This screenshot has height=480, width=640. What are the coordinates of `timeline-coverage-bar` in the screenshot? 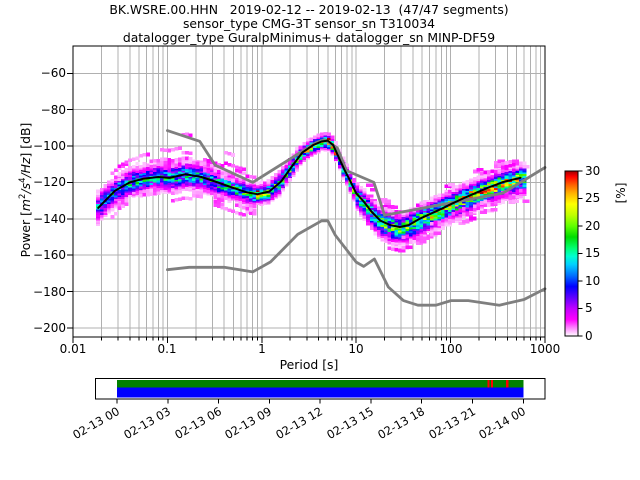 It's located at (320, 384).